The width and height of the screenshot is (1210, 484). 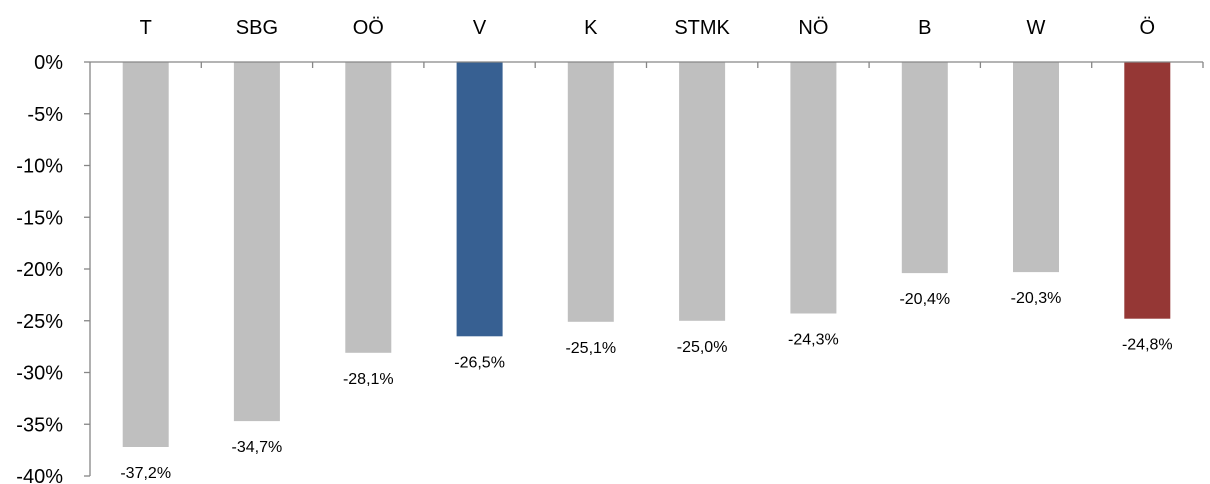 What do you see at coordinates (39, 374) in the screenshot?
I see `y-tick-label: -30%` at bounding box center [39, 374].